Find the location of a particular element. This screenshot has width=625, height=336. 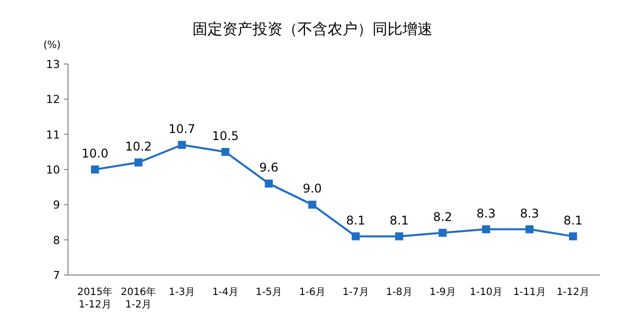

x-tick-label: 1-5月 is located at coordinates (269, 292).